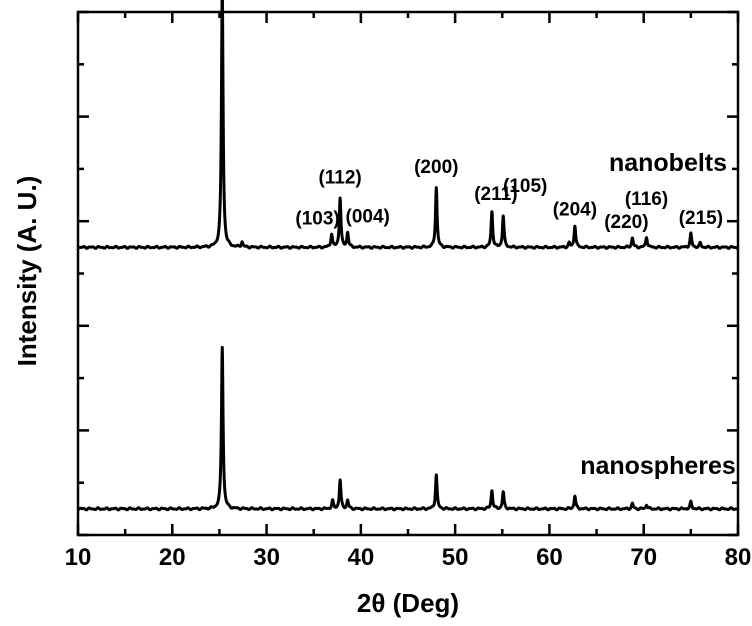  What do you see at coordinates (317, 218) in the screenshot?
I see `peak-label: (103)` at bounding box center [317, 218].